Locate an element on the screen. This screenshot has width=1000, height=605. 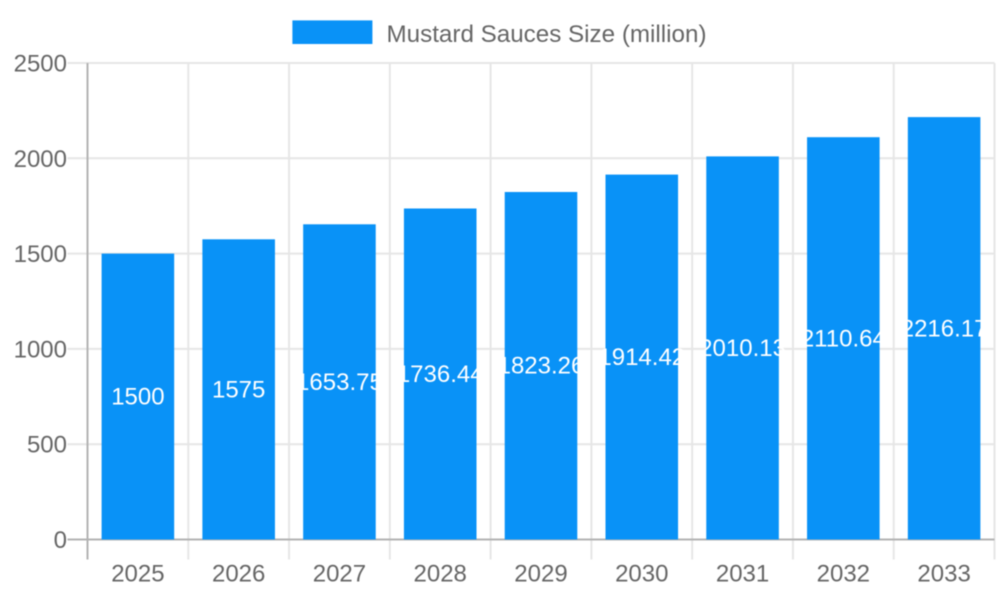
svg-text: 2029 is located at coordinates (540, 574).